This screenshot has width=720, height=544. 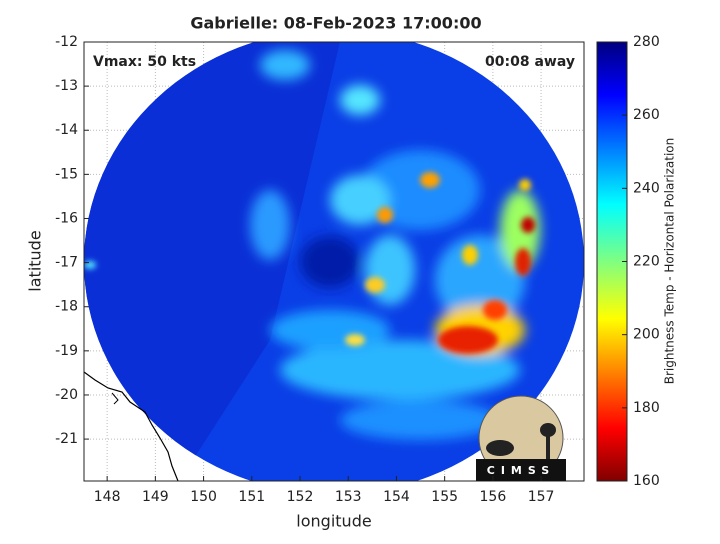 I want to click on colorbar-tick-label: 260, so click(x=646, y=115).